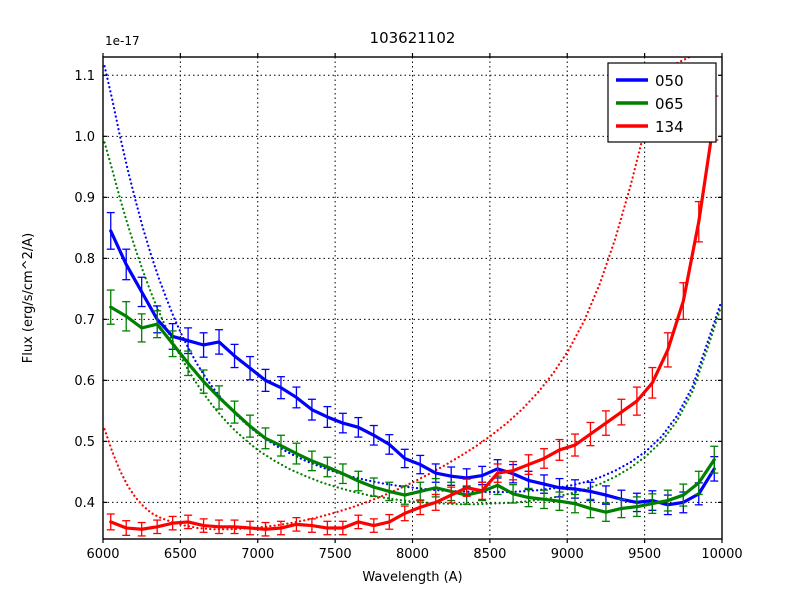  What do you see at coordinates (180, 554) in the screenshot?
I see `x-tick-label: 6500` at bounding box center [180, 554].